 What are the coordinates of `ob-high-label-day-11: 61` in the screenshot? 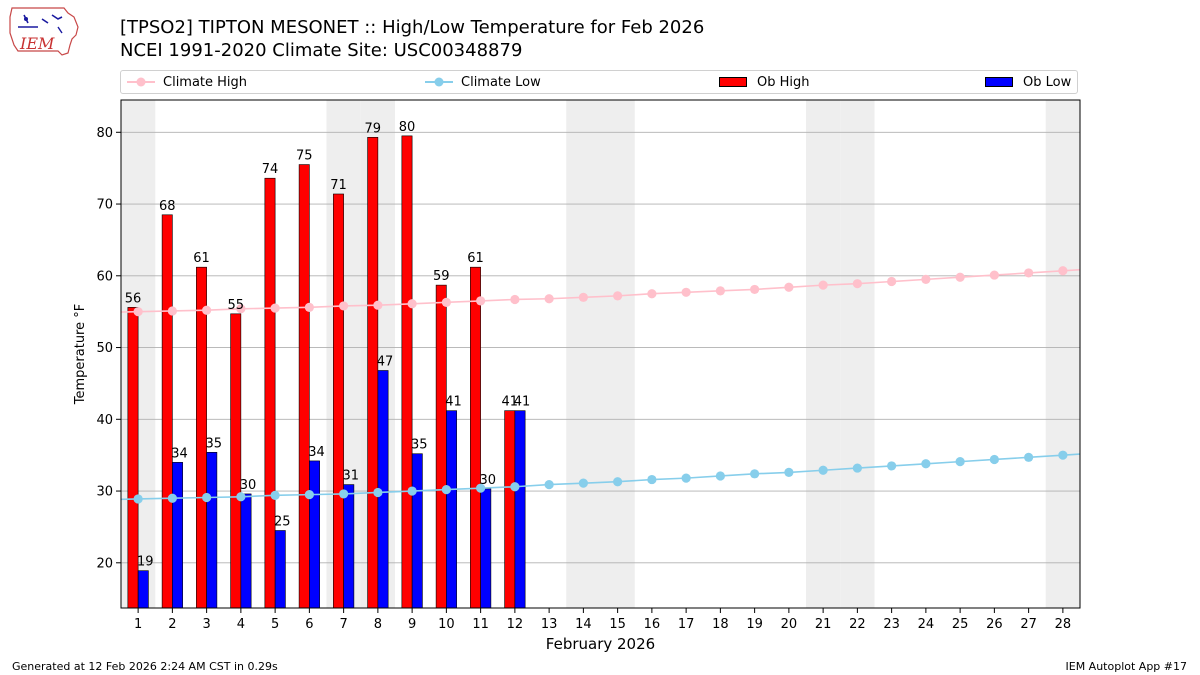 It's located at (475, 258).